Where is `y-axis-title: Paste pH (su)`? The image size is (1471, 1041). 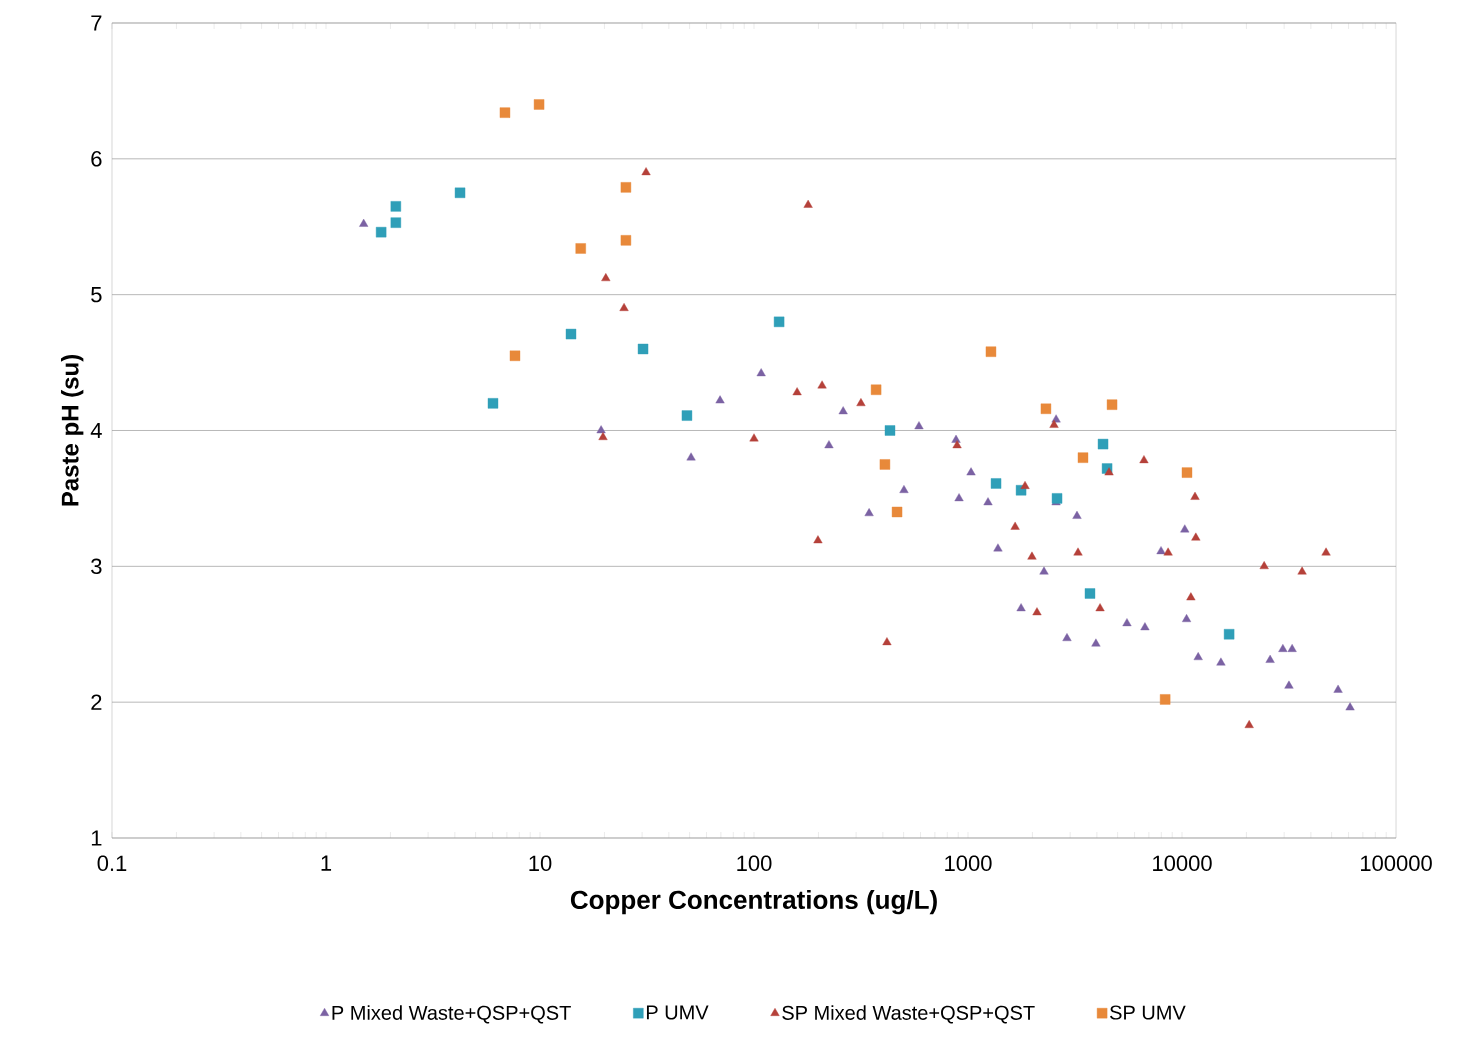 y-axis-title: Paste pH (su) is located at coordinates (72, 430).